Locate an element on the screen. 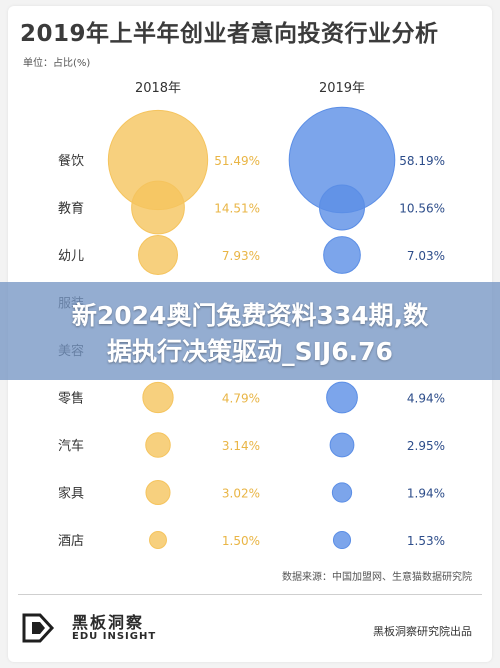 The width and height of the screenshot is (500, 668). footer-divider is located at coordinates (250, 594).